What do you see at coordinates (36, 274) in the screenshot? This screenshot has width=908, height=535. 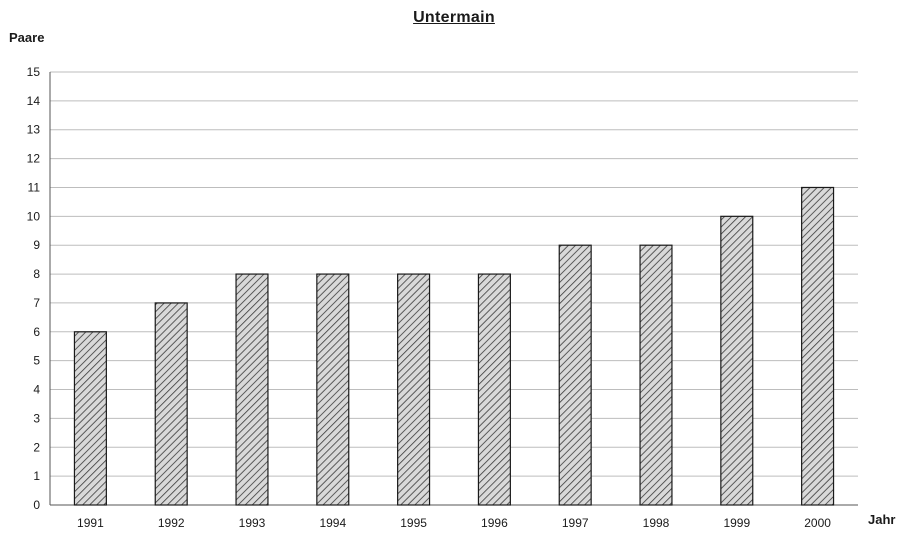 I see `y-tick-label: 8` at bounding box center [36, 274].